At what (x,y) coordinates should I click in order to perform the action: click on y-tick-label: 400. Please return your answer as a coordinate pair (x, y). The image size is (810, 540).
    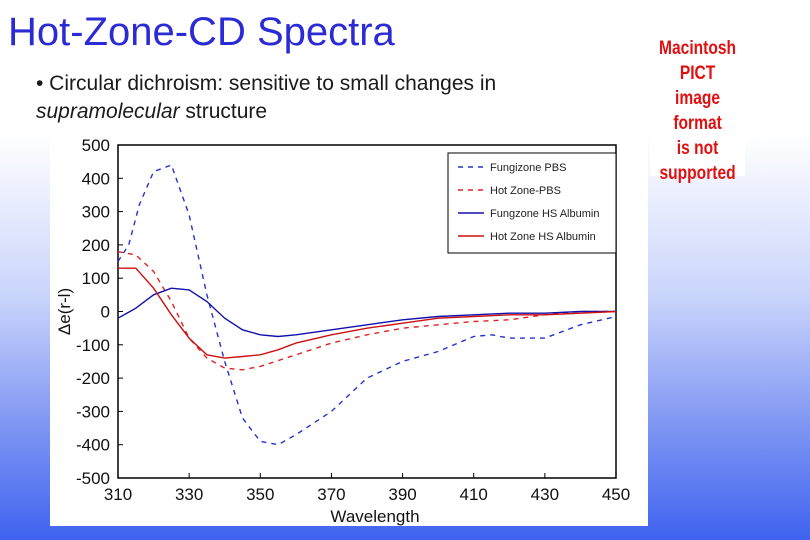
    Looking at the image, I should click on (96, 178).